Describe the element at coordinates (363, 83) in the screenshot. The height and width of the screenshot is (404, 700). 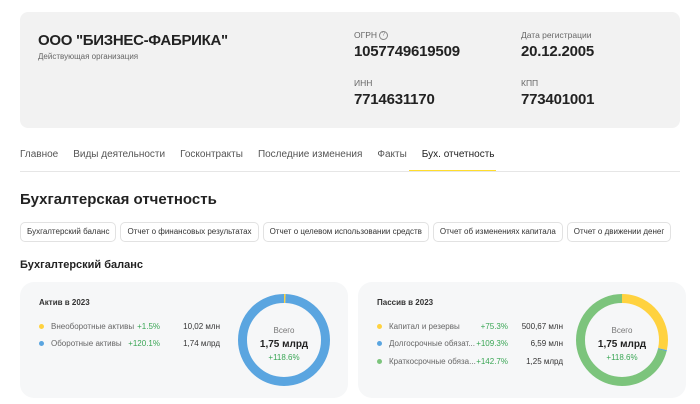
I see `inn-label: ИНН` at that location.